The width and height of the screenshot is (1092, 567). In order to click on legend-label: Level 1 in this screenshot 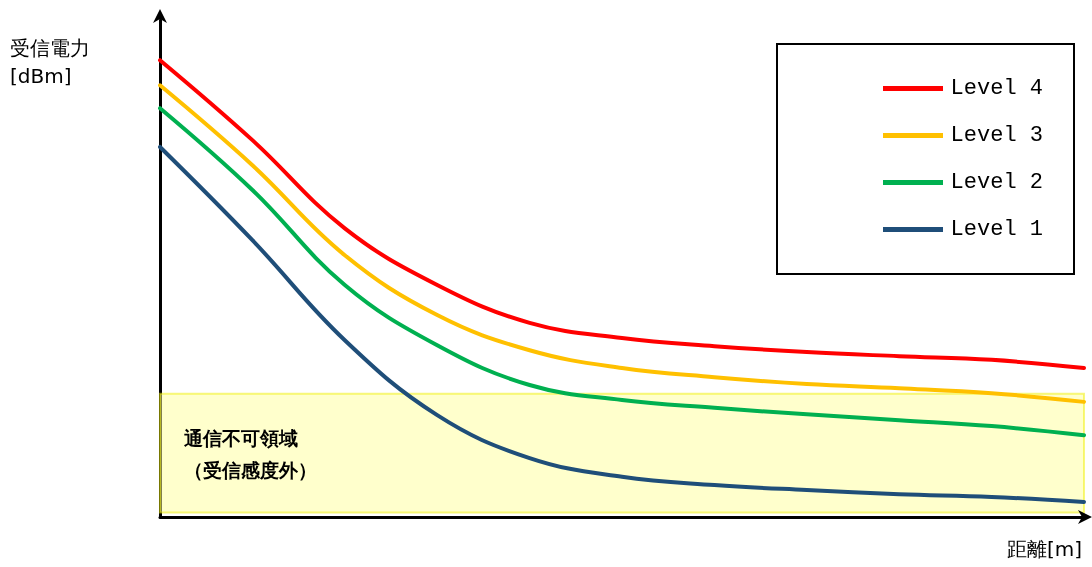, I will do `click(996, 229)`.